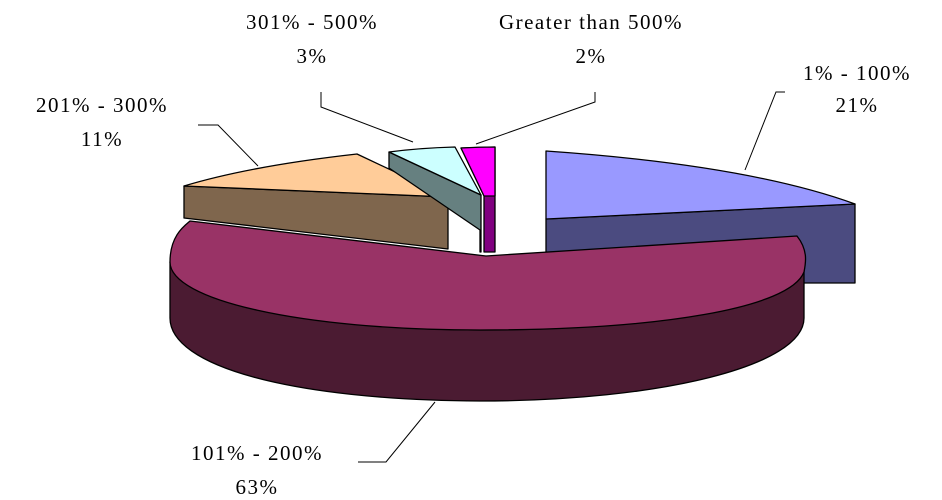 This screenshot has width=942, height=500. What do you see at coordinates (857, 73) in the screenshot?
I see `label-1-100-name: 1% - 100%` at bounding box center [857, 73].